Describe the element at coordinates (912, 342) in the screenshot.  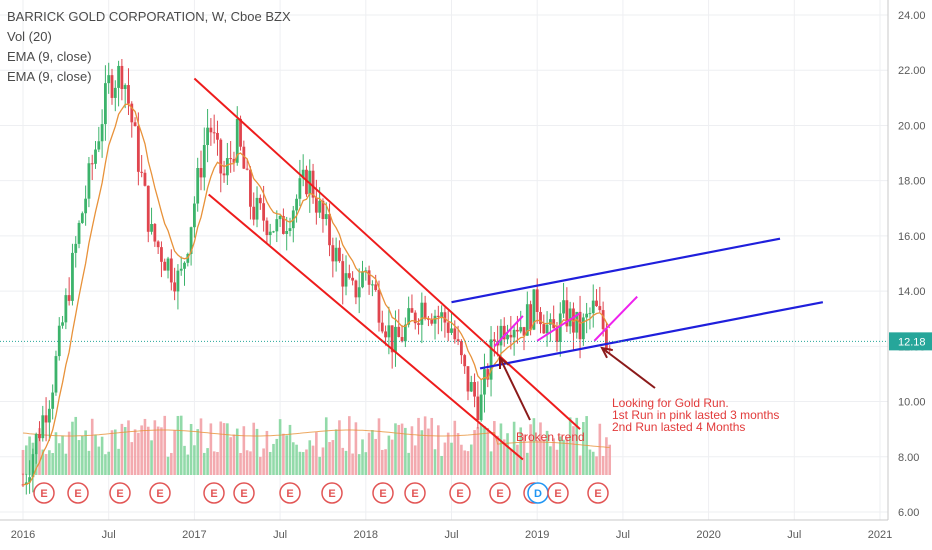
I see `last-price-tag-label: 12.18` at that location.